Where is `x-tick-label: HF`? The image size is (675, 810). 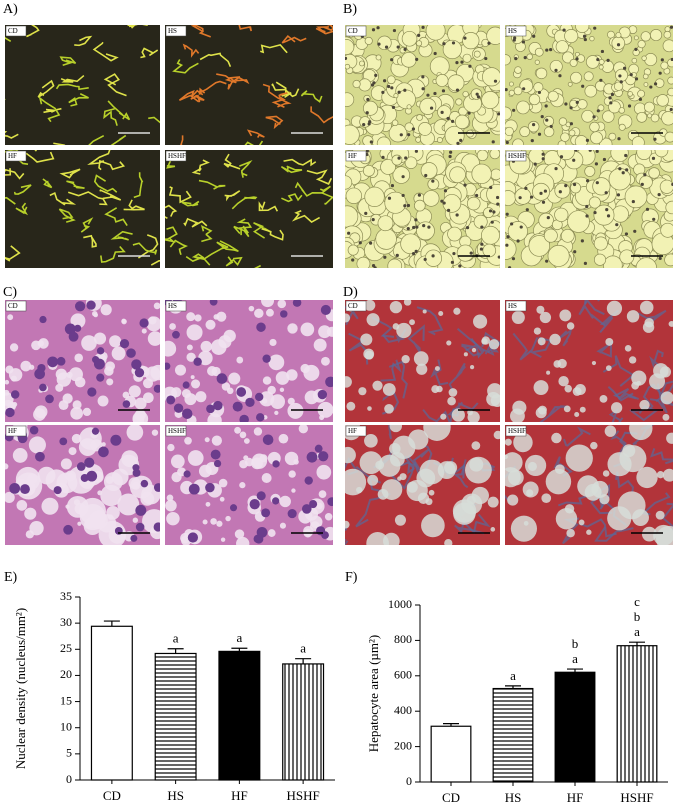 x-tick-label: HF is located at coordinates (575, 797).